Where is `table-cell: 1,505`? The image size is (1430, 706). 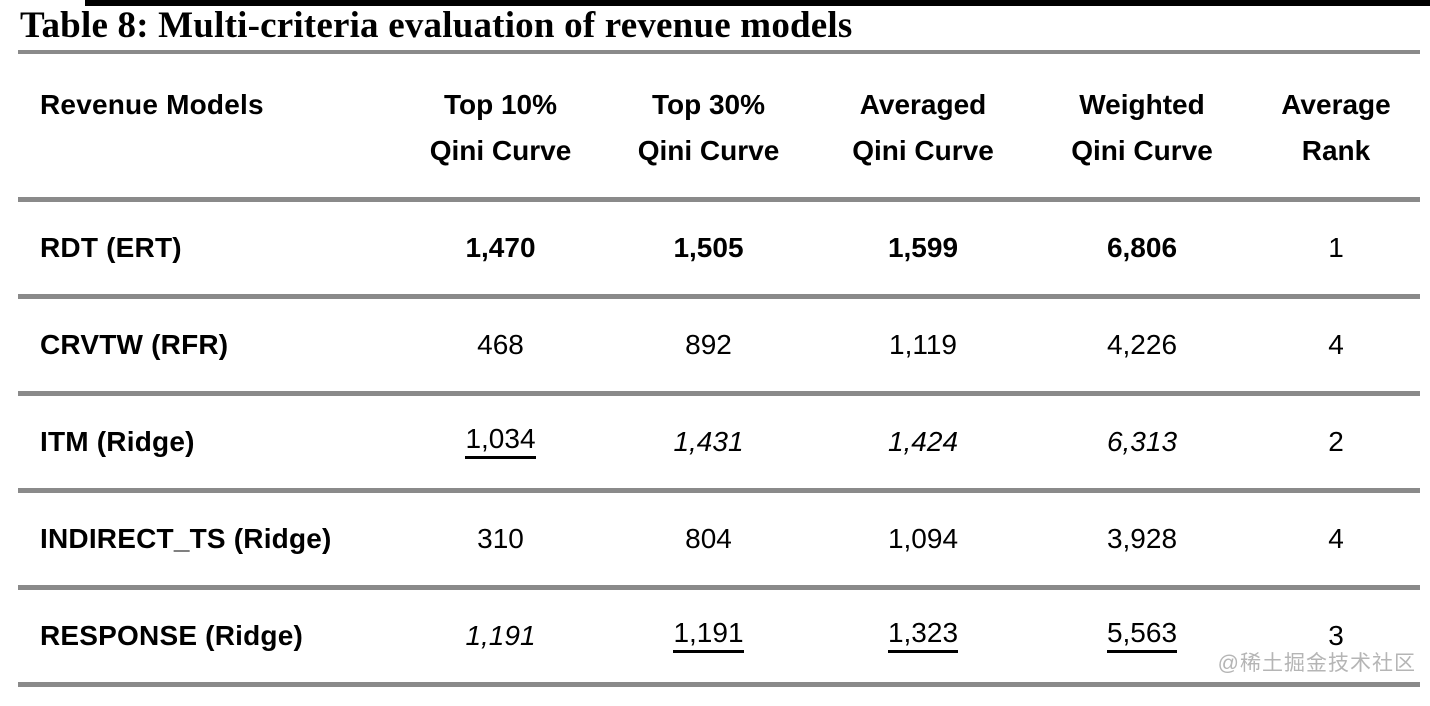 table-cell: 1,505 is located at coordinates (708, 248).